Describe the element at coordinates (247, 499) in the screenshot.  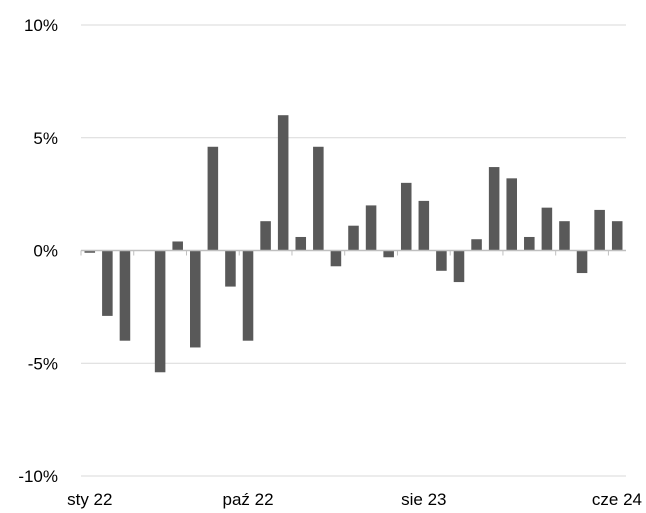
I see `x-tick-label: paź 22` at that location.